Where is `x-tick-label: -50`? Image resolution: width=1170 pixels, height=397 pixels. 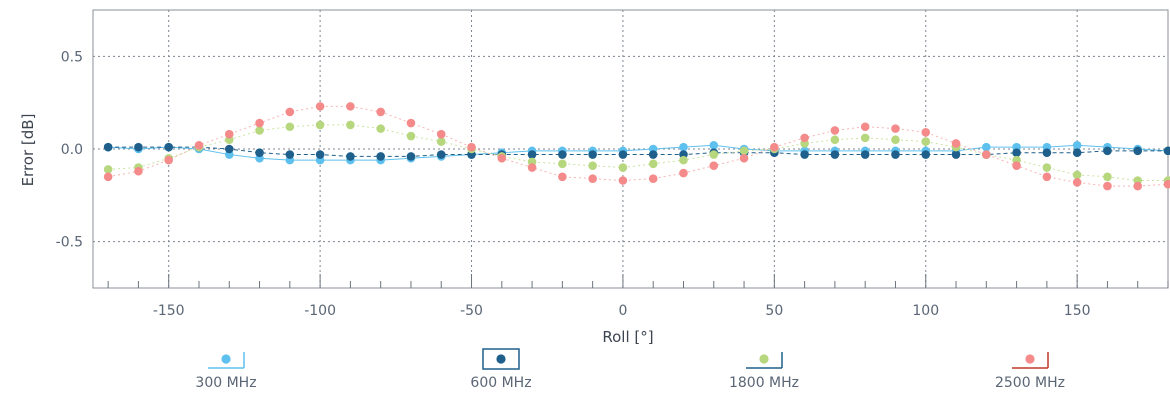
x-tick-label: -50 is located at coordinates (471, 311).